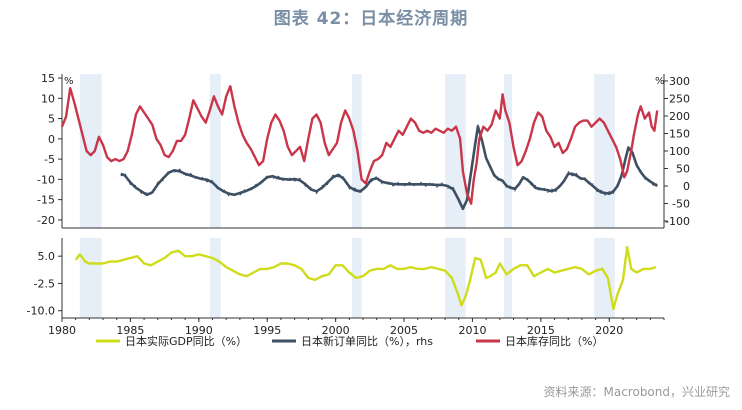 This screenshot has height=410, width=742. What do you see at coordinates (472, 330) in the screenshot?
I see `x-tick-label: 2010` at bounding box center [472, 330].